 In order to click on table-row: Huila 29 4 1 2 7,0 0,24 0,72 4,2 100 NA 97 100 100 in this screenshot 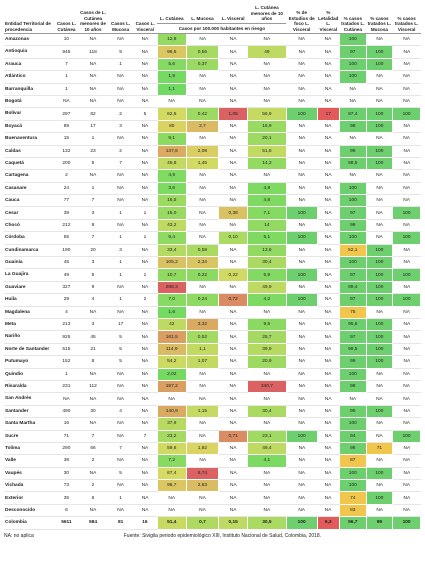, I will do `click(212, 300)`.